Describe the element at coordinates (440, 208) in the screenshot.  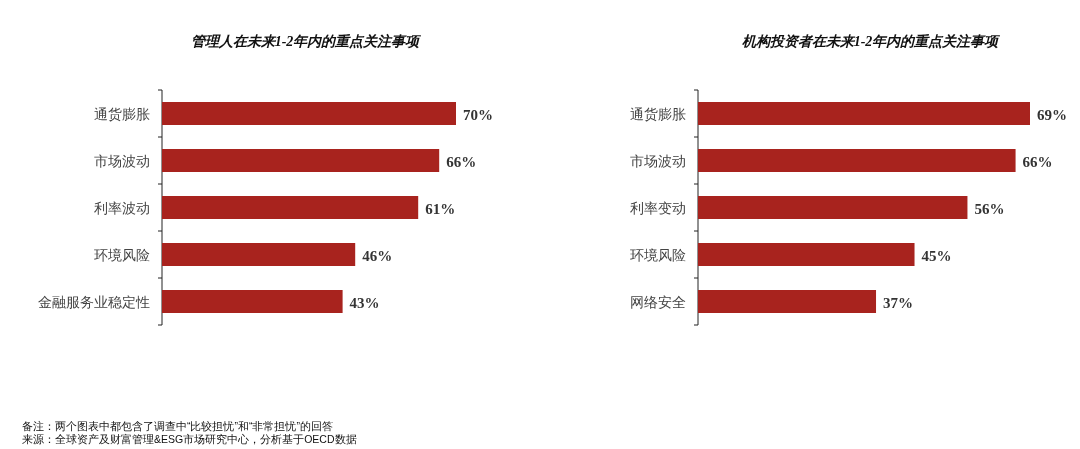
I see `data-label: 61%` at that location.